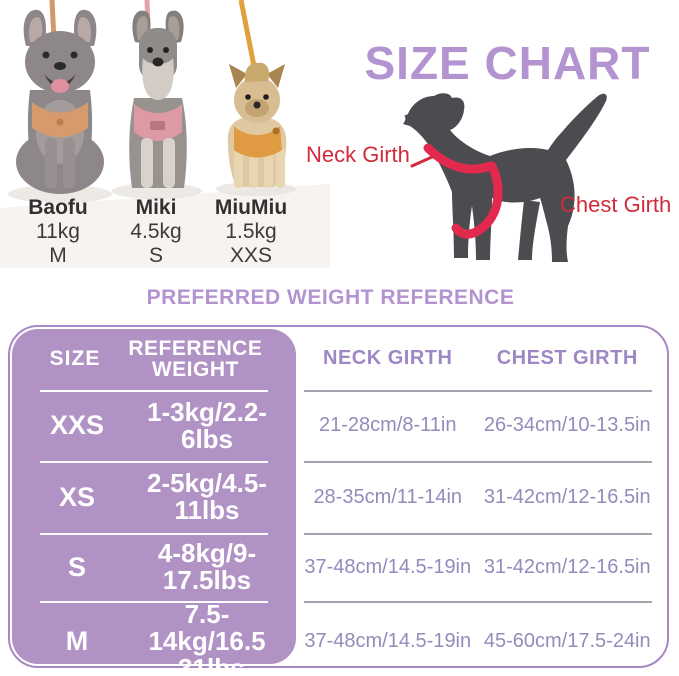  What do you see at coordinates (507, 63) in the screenshot?
I see `page-title: SIZE CHART` at bounding box center [507, 63].